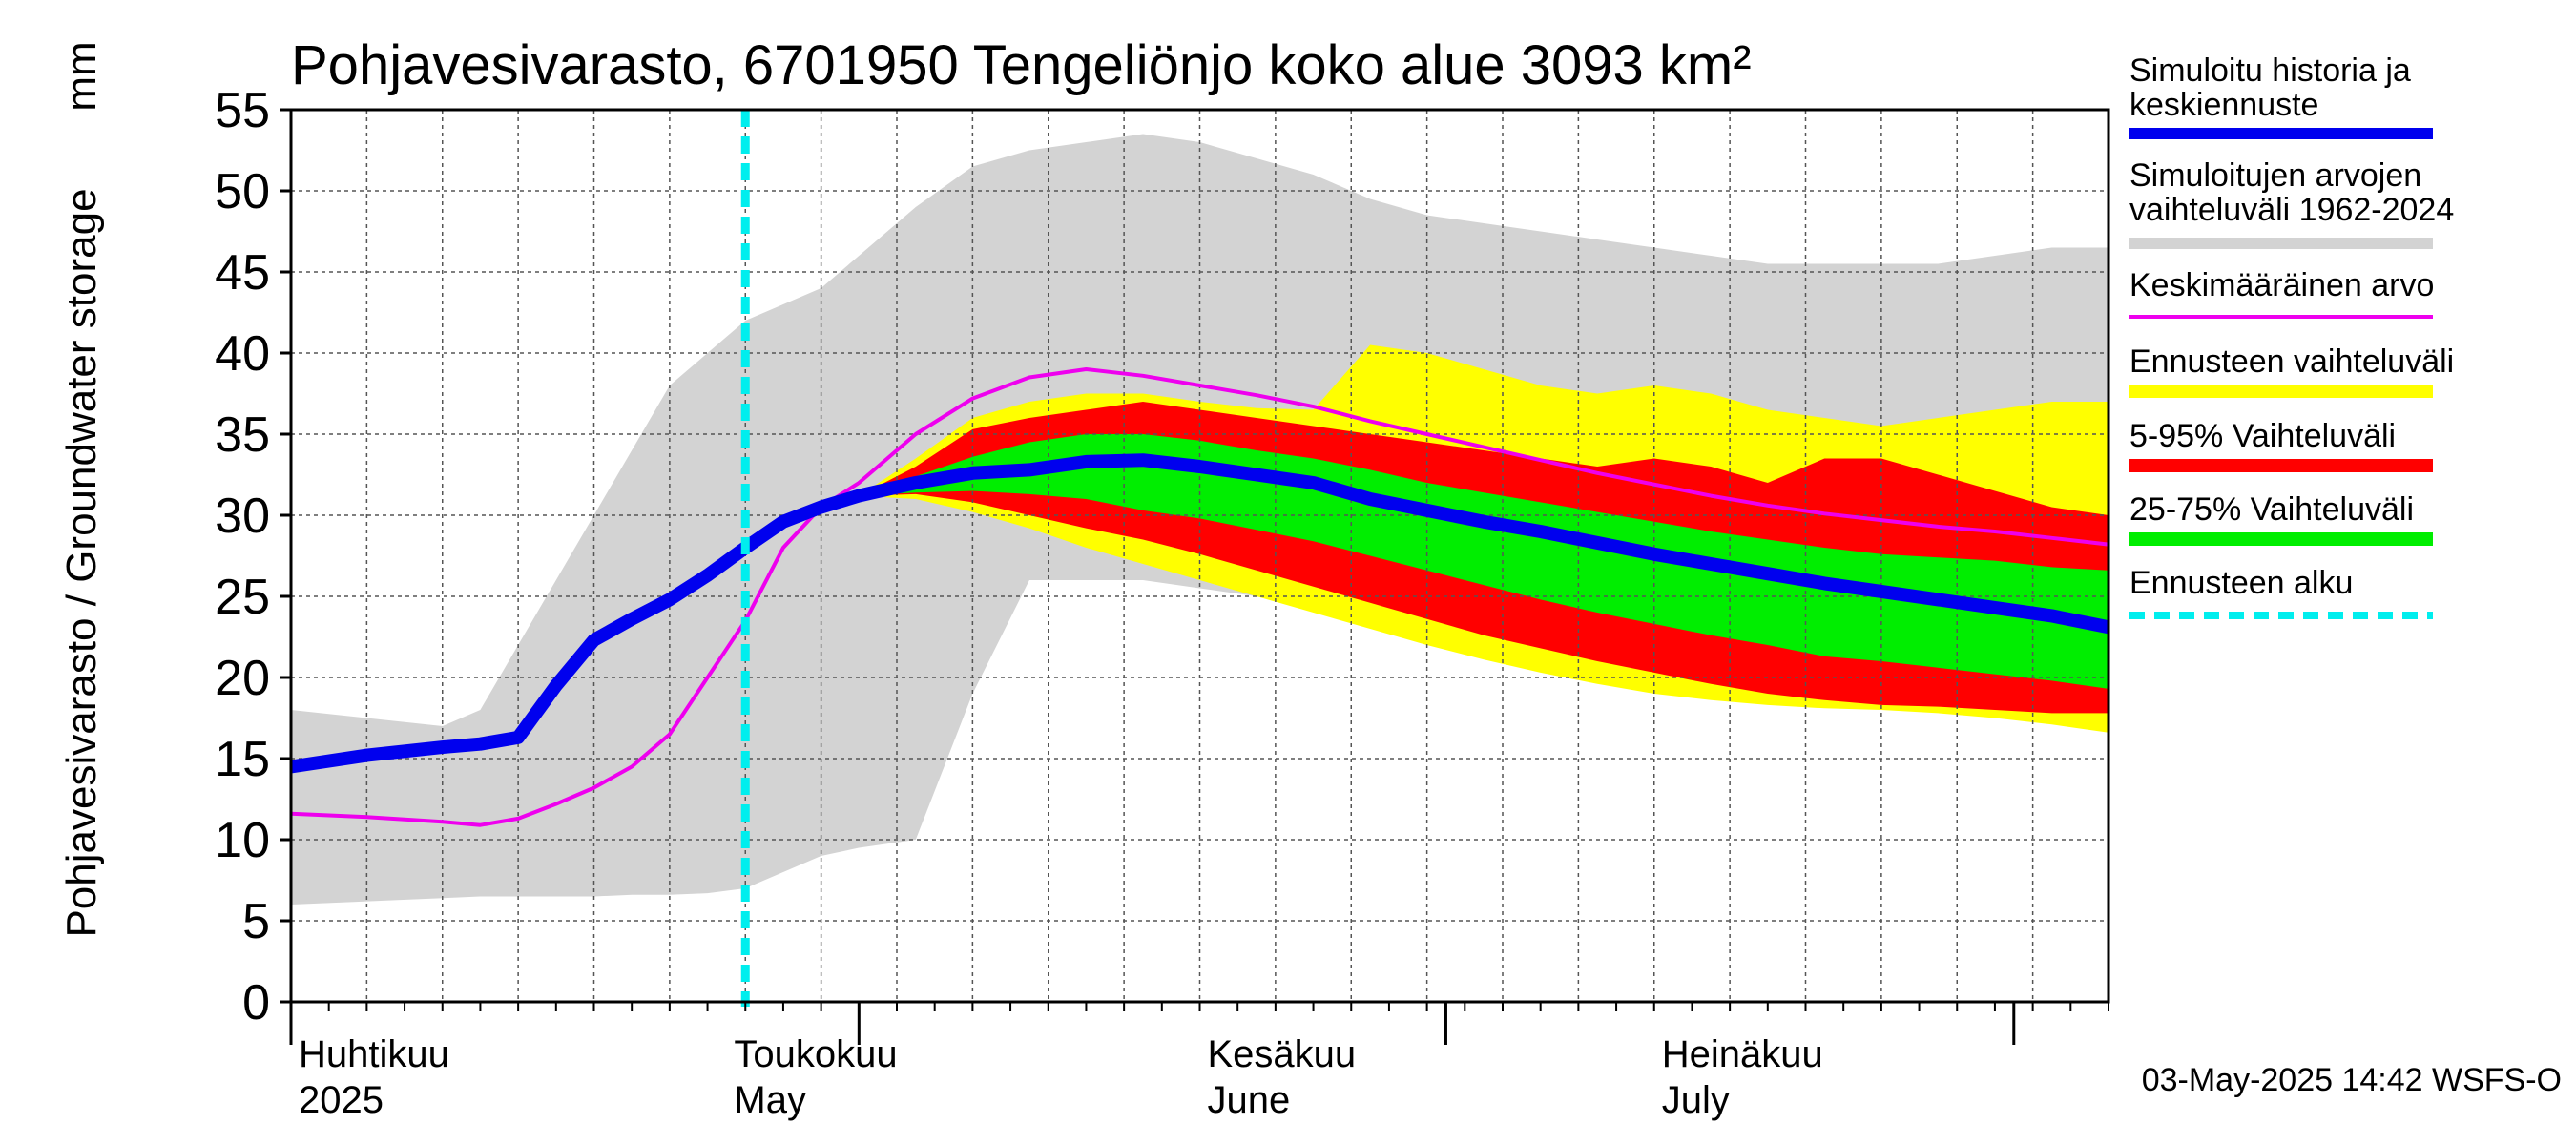 The image size is (2576, 1145). I want to click on y-tick-label: 0, so click(256, 1003).